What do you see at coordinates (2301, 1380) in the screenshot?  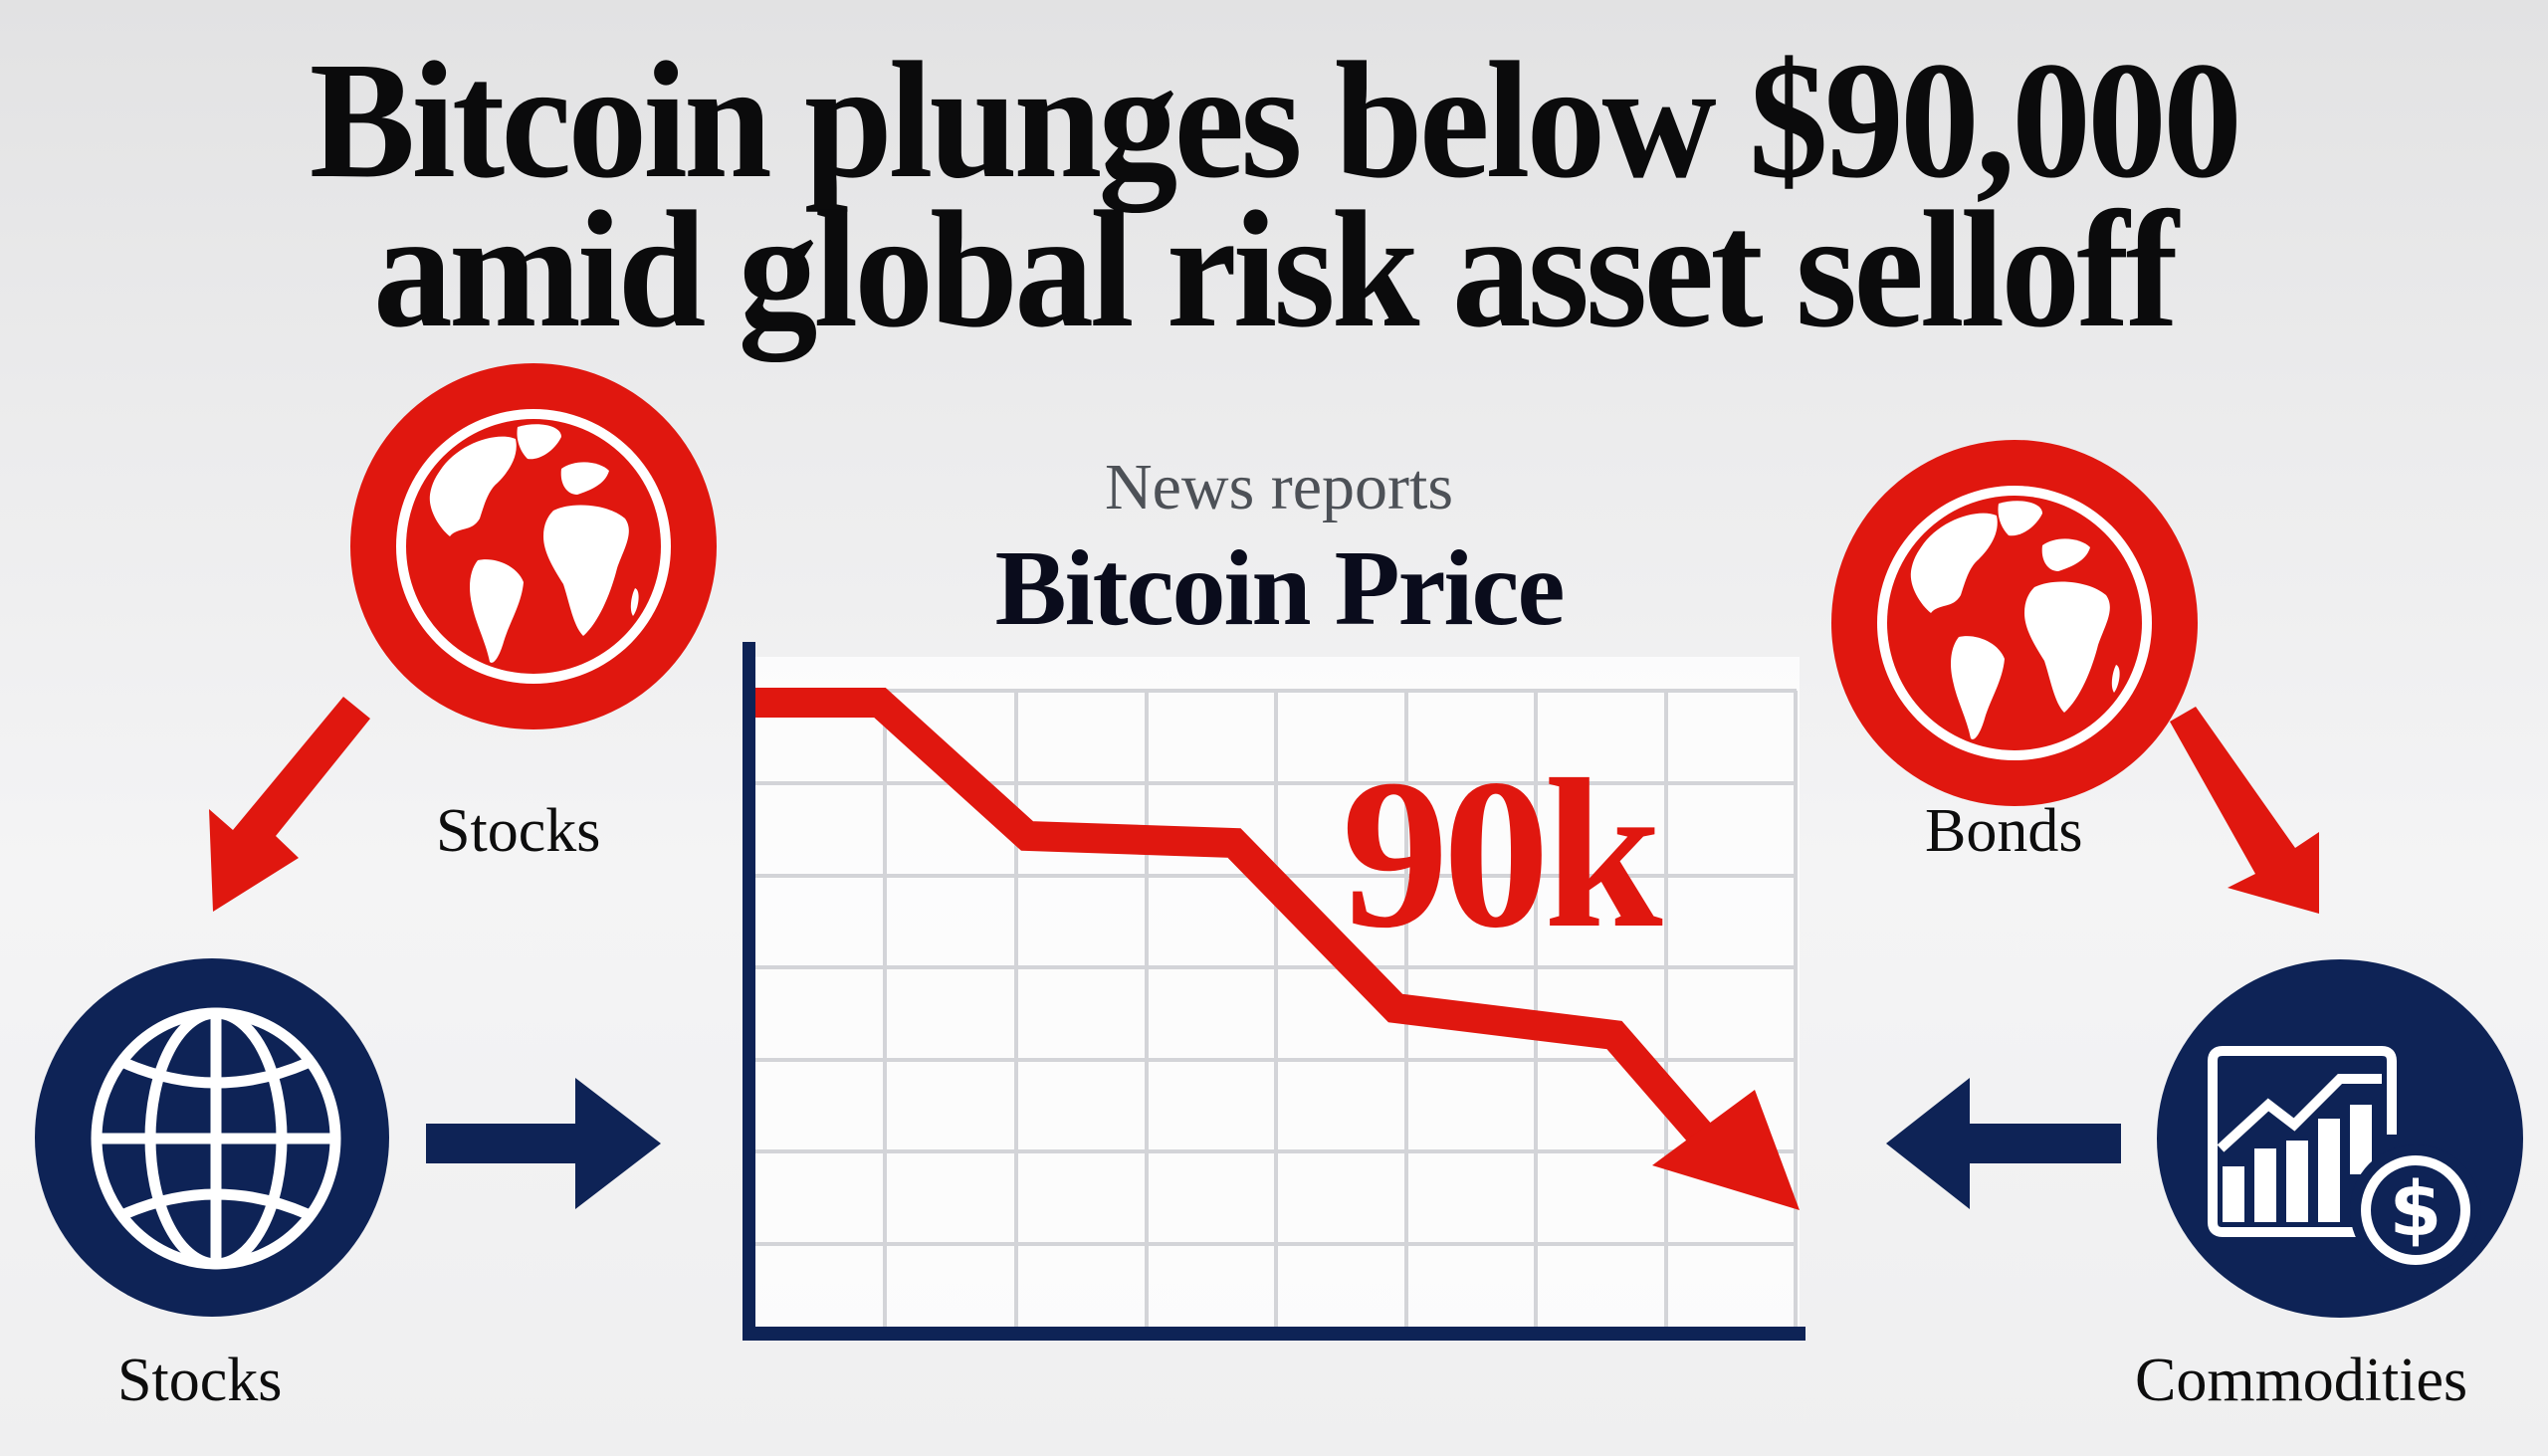 I see `node-label-bottom-right: Commodities` at bounding box center [2301, 1380].